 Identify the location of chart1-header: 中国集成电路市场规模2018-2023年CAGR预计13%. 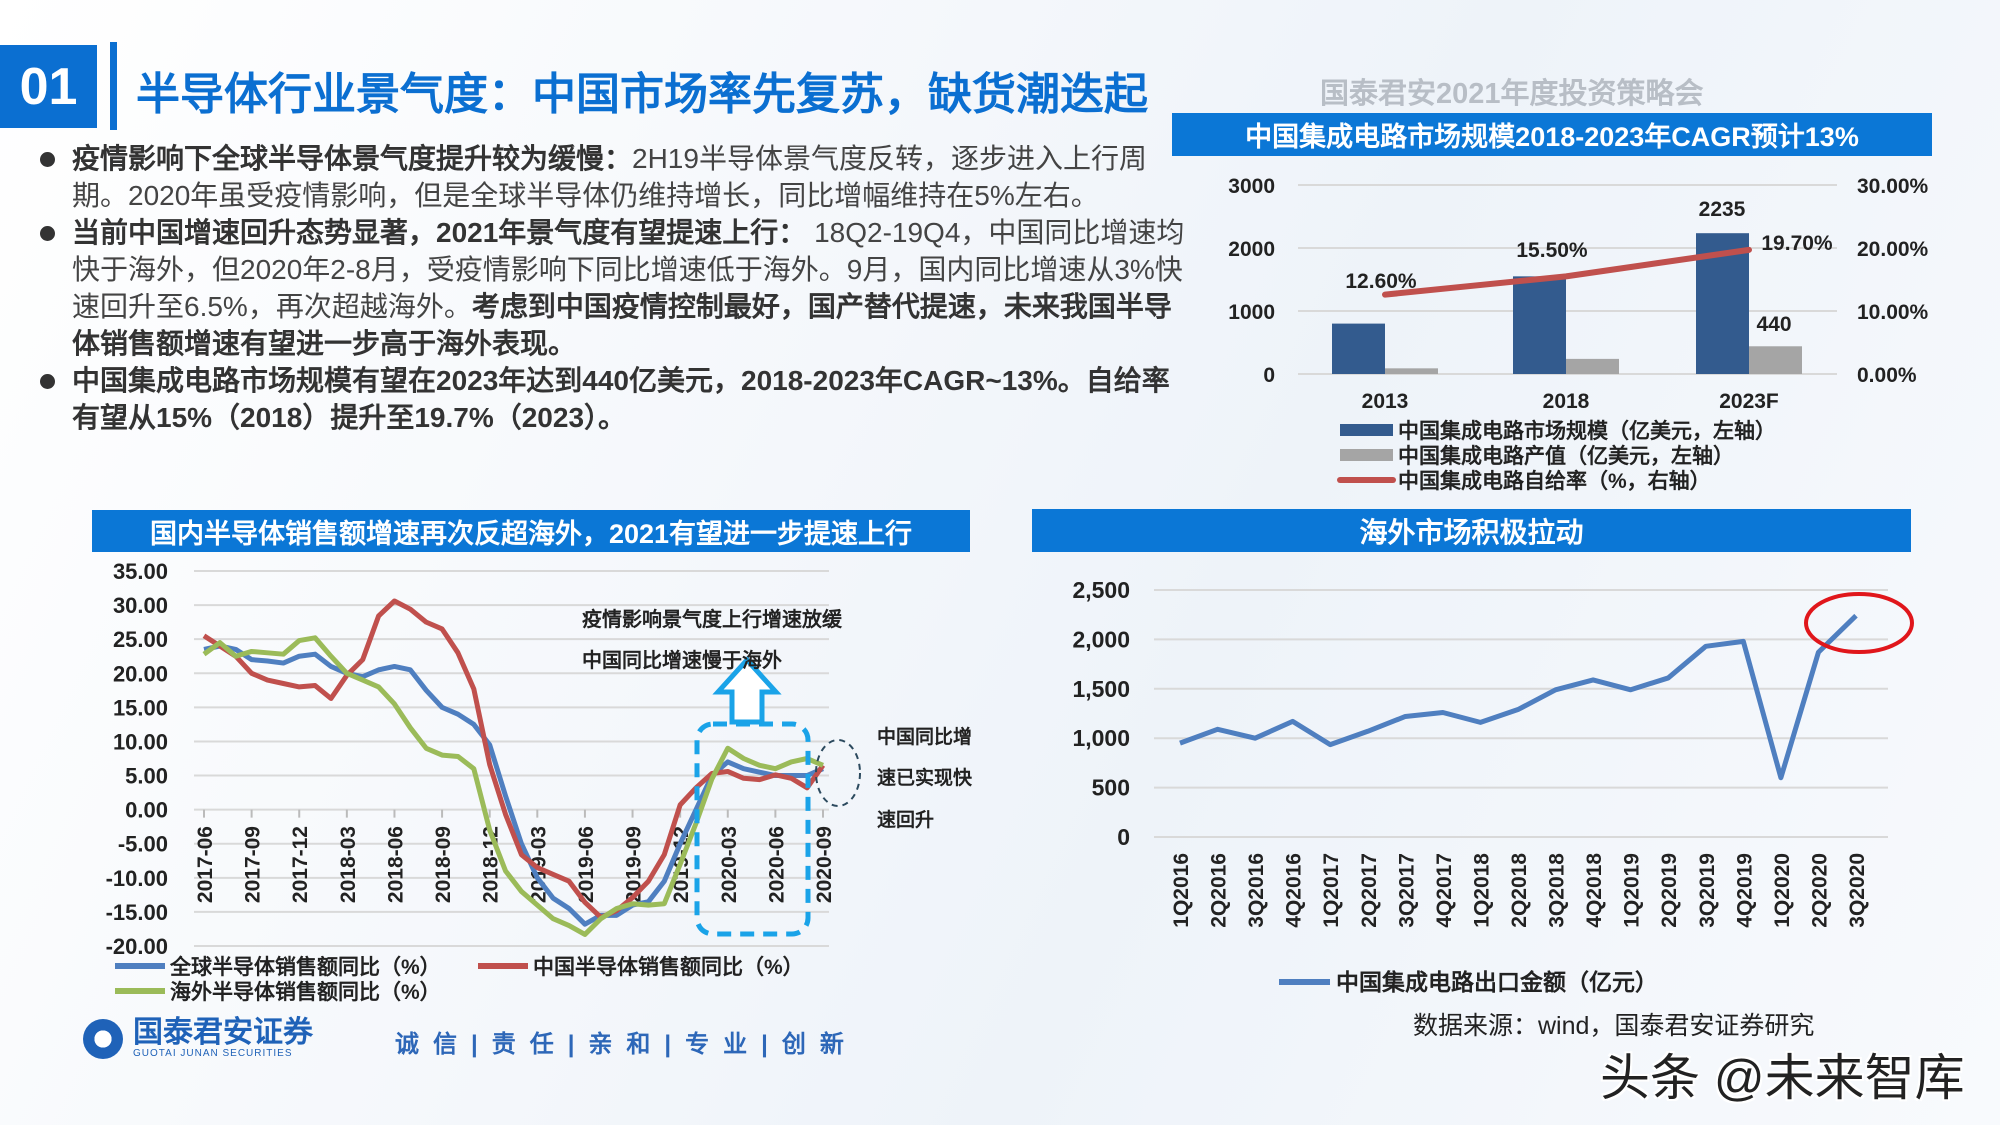
(1552, 134).